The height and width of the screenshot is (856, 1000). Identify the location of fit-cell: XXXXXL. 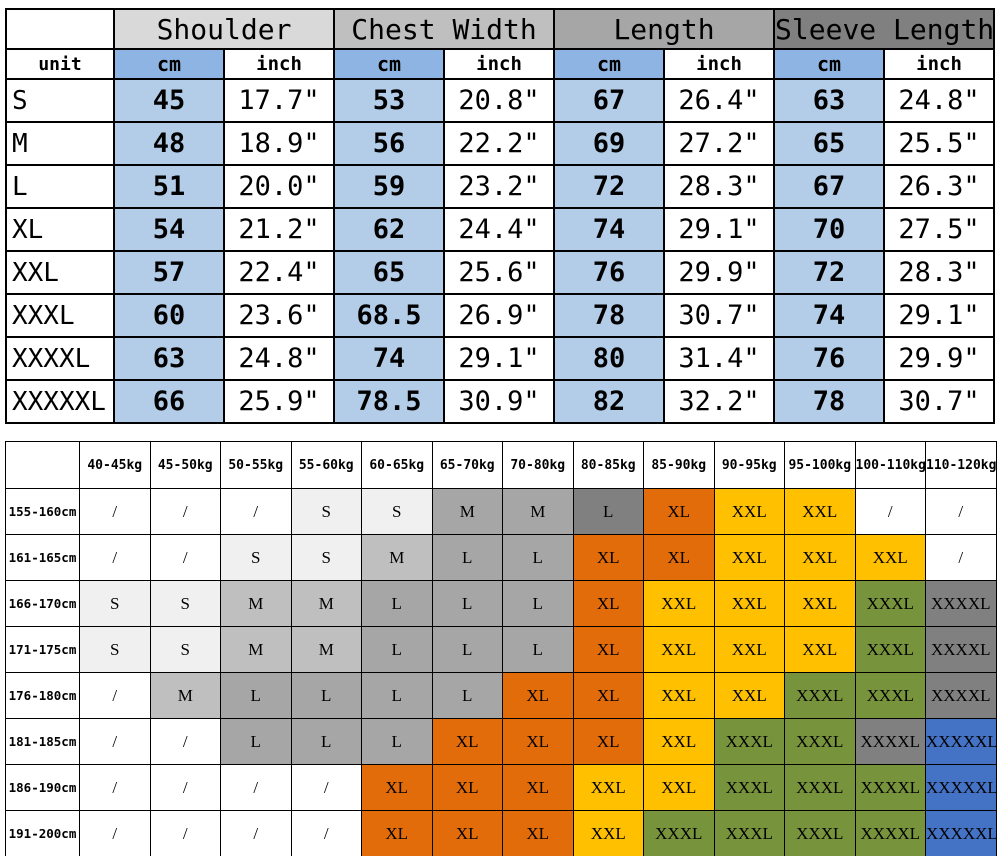
(961, 833).